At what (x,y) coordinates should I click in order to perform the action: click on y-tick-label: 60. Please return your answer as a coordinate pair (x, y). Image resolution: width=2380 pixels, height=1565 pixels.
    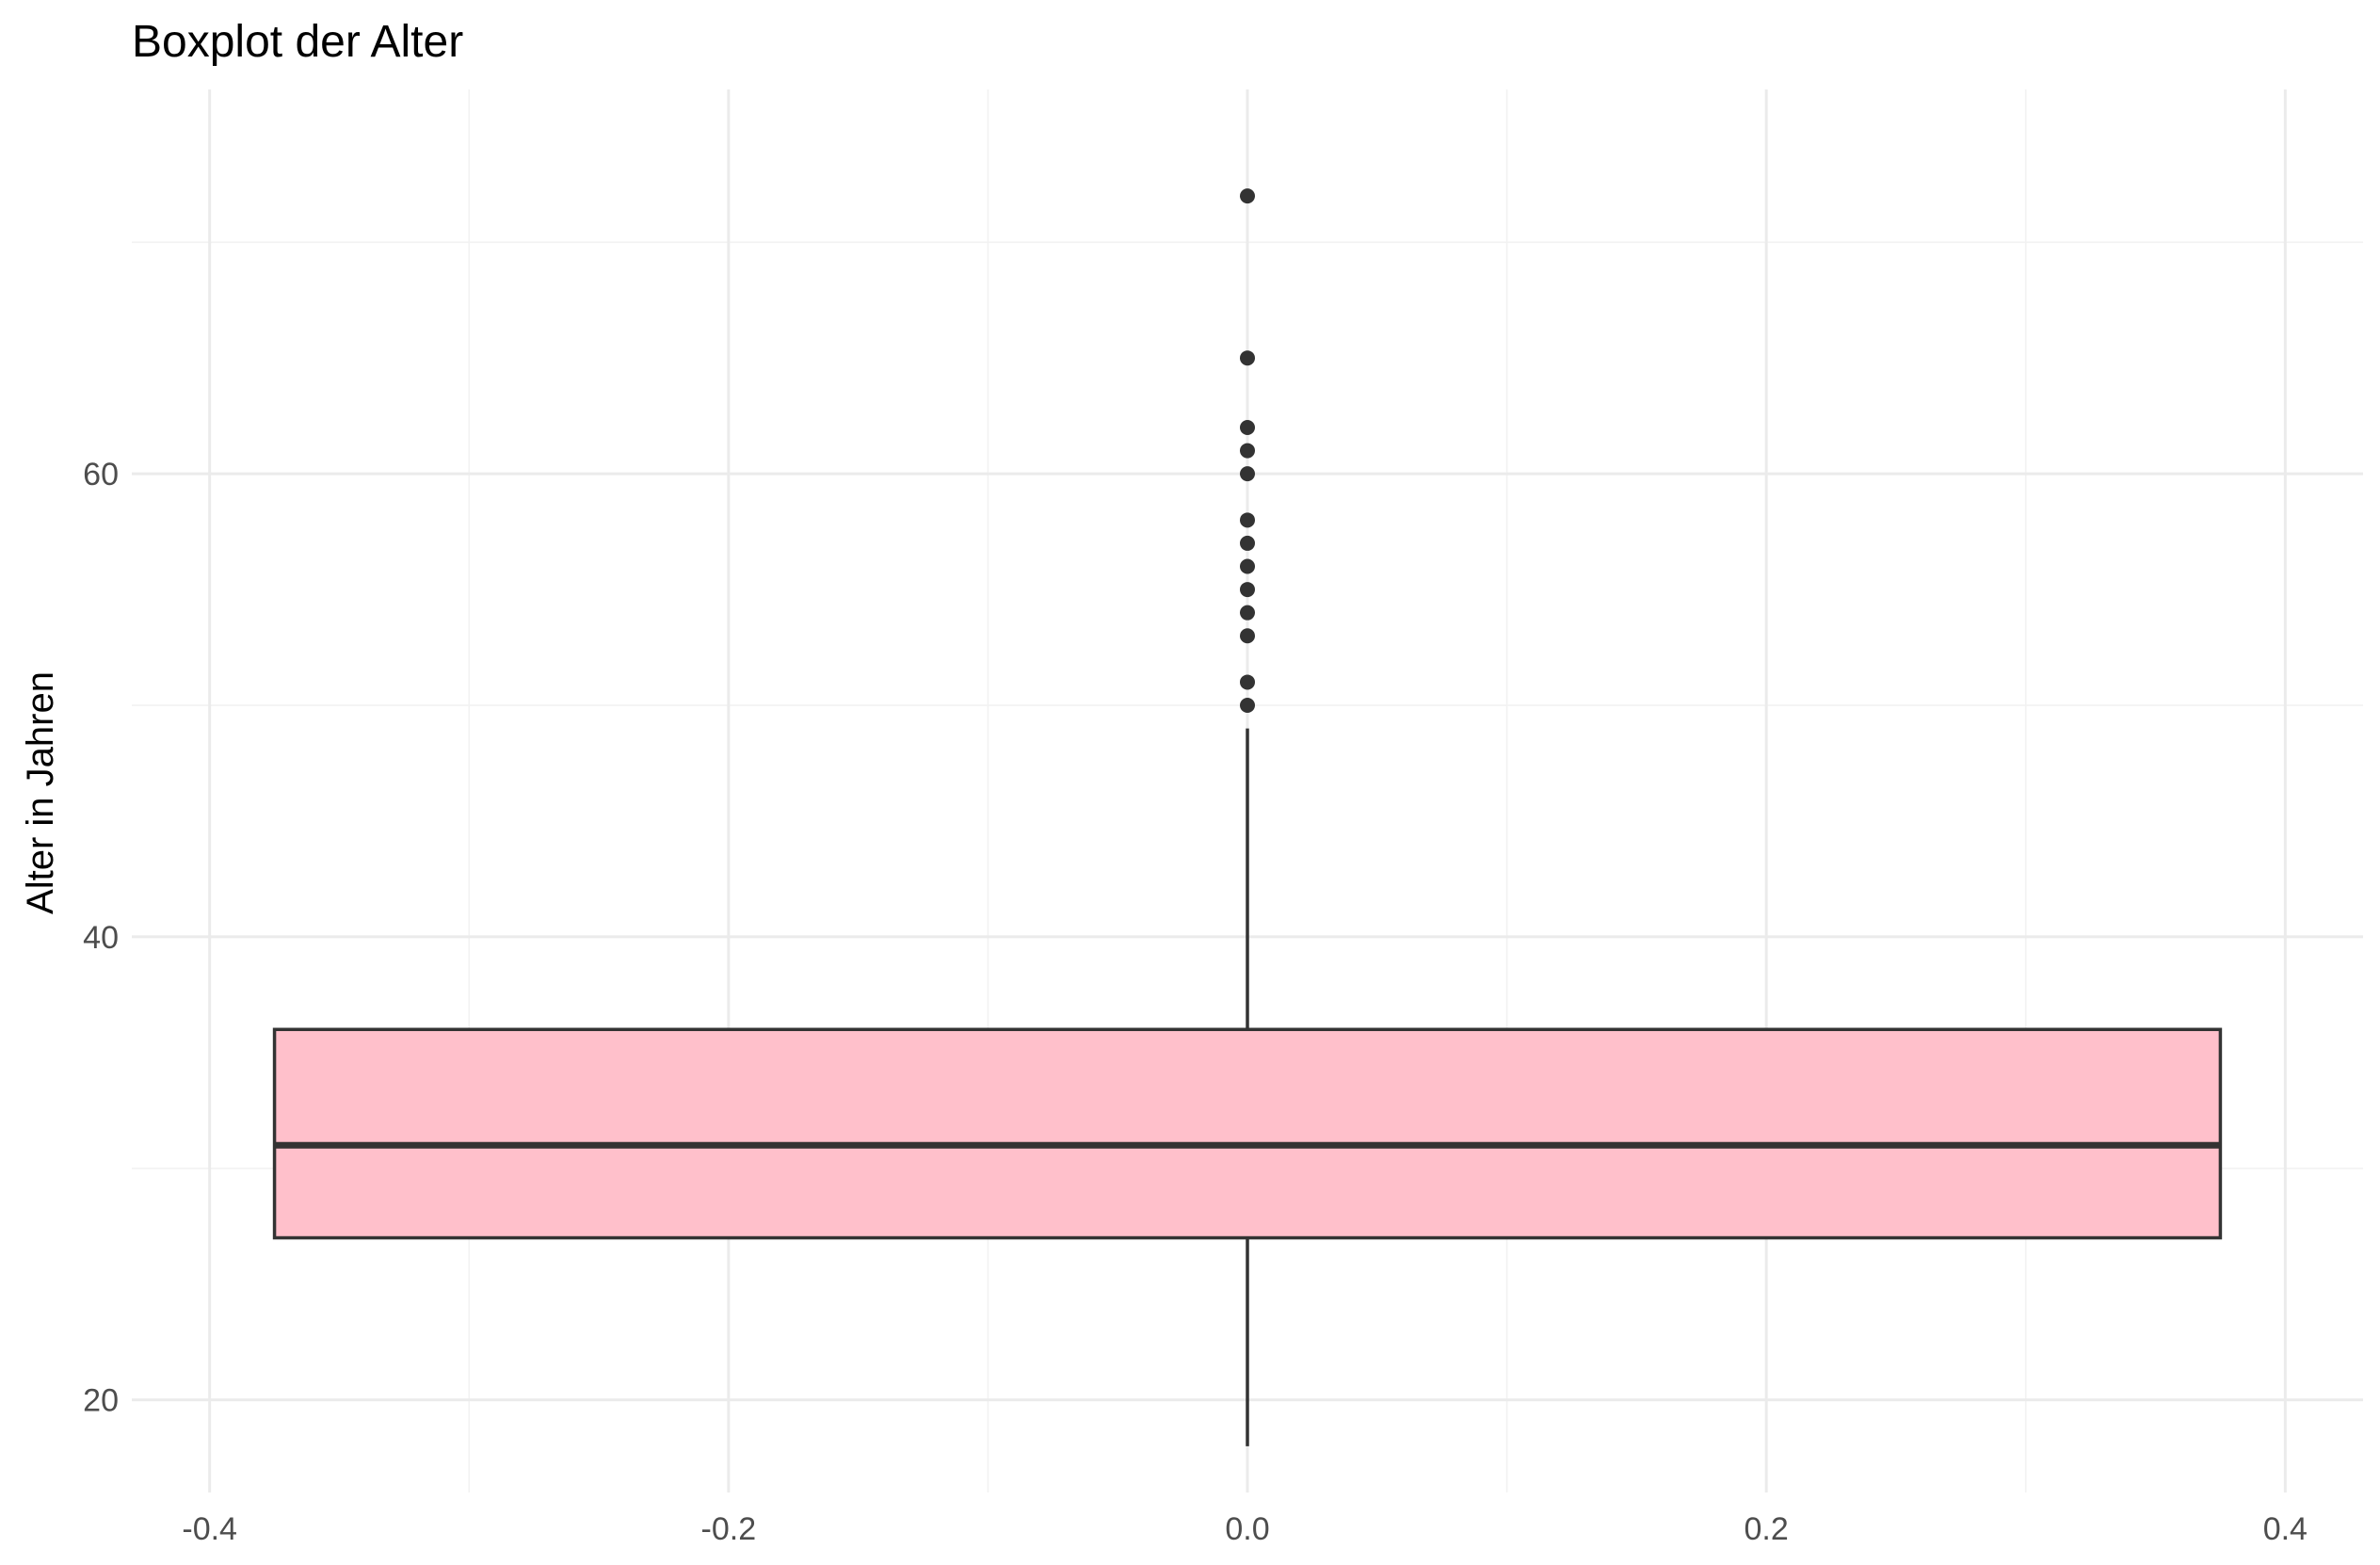
    Looking at the image, I should click on (101, 474).